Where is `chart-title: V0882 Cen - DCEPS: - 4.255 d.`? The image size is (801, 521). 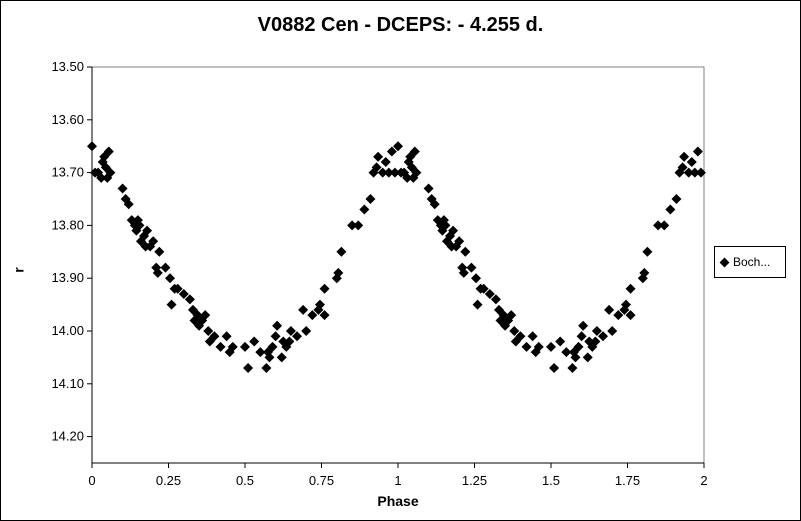 chart-title: V0882 Cen - DCEPS: - 4.255 d. is located at coordinates (400, 25).